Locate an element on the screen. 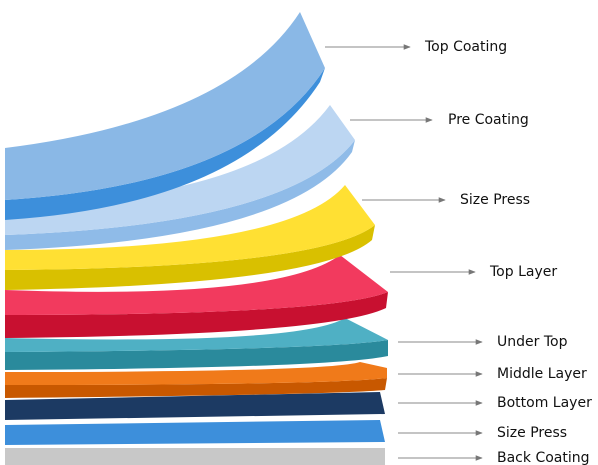 The image size is (598, 465). pre-coating-side is located at coordinates (180, 195).